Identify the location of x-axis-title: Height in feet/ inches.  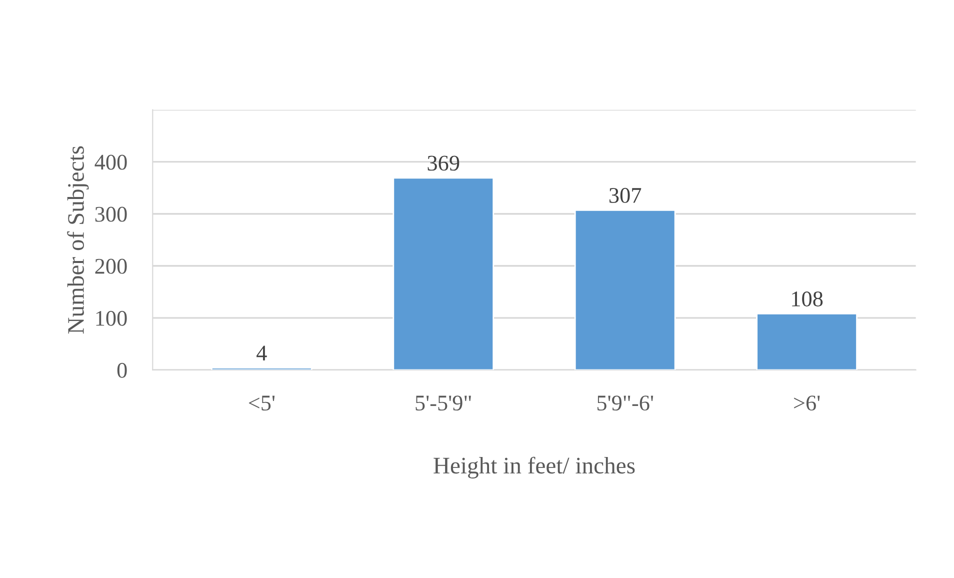
(534, 467).